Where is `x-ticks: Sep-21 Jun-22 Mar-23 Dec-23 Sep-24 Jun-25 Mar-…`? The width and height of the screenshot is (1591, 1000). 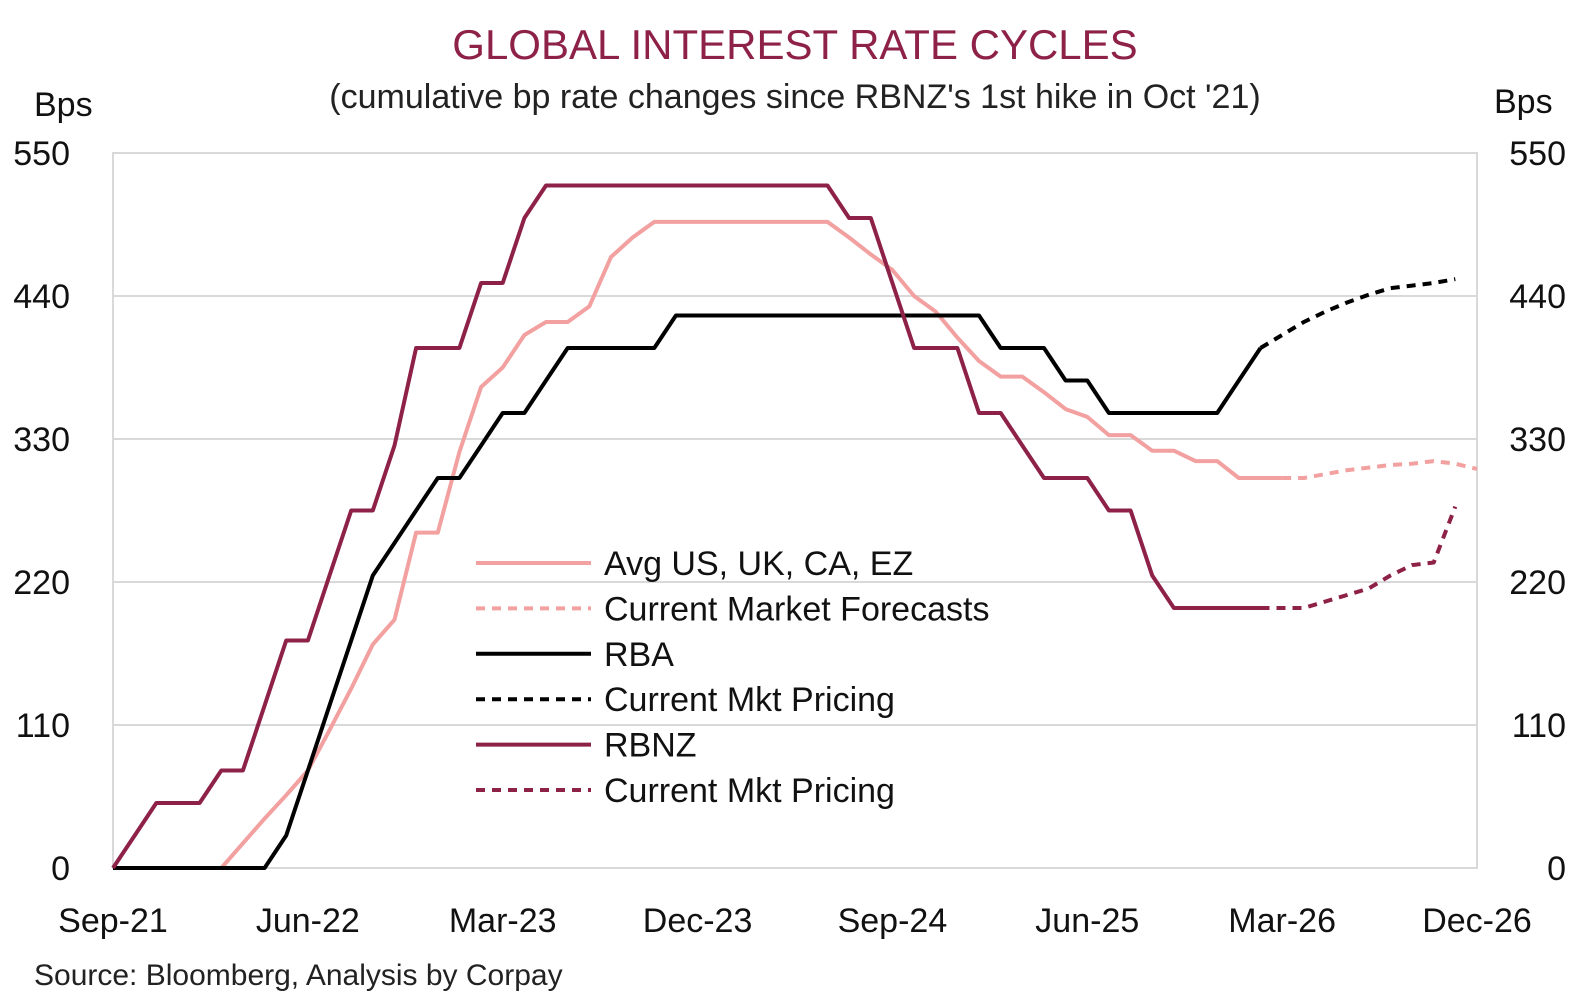
x-ticks: Sep-21 Jun-22 Mar-23 Dec-23 Sep-24 Jun-25 Mar-… is located at coordinates (795, 921).